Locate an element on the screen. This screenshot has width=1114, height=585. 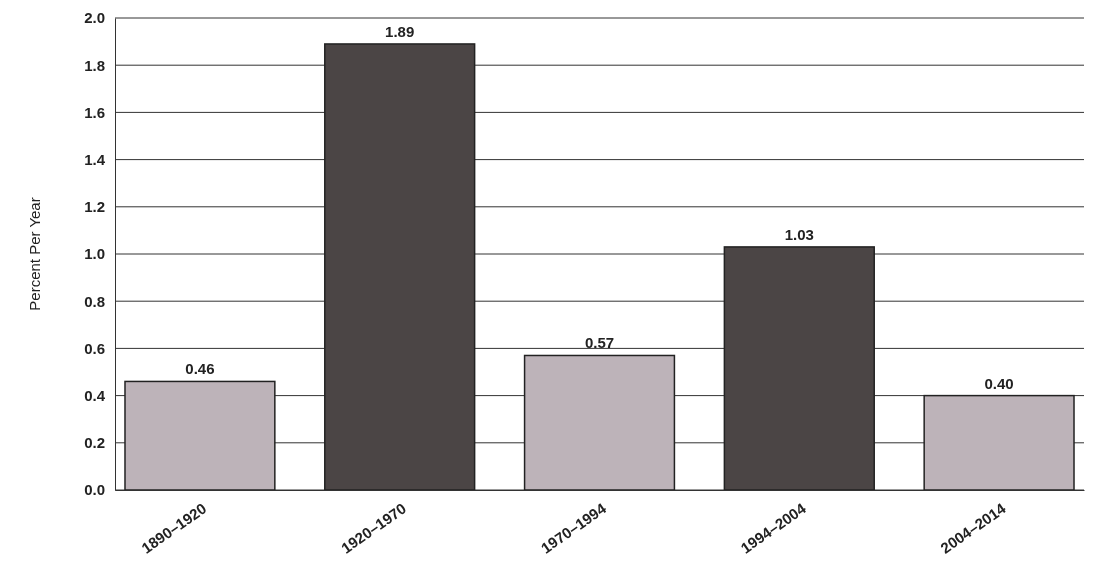
data-label: 0.57 is located at coordinates (599, 343).